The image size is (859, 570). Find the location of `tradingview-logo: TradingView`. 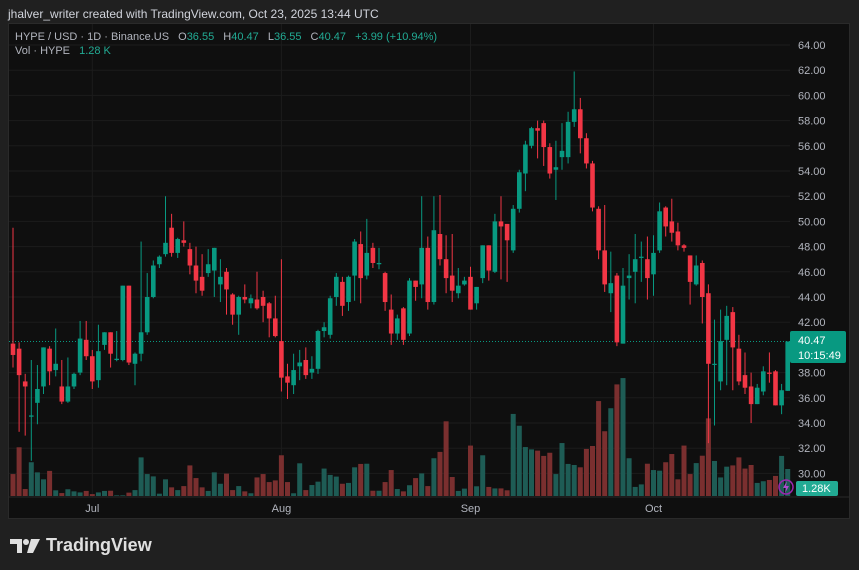

tradingview-logo: TradingView is located at coordinates (81, 545).